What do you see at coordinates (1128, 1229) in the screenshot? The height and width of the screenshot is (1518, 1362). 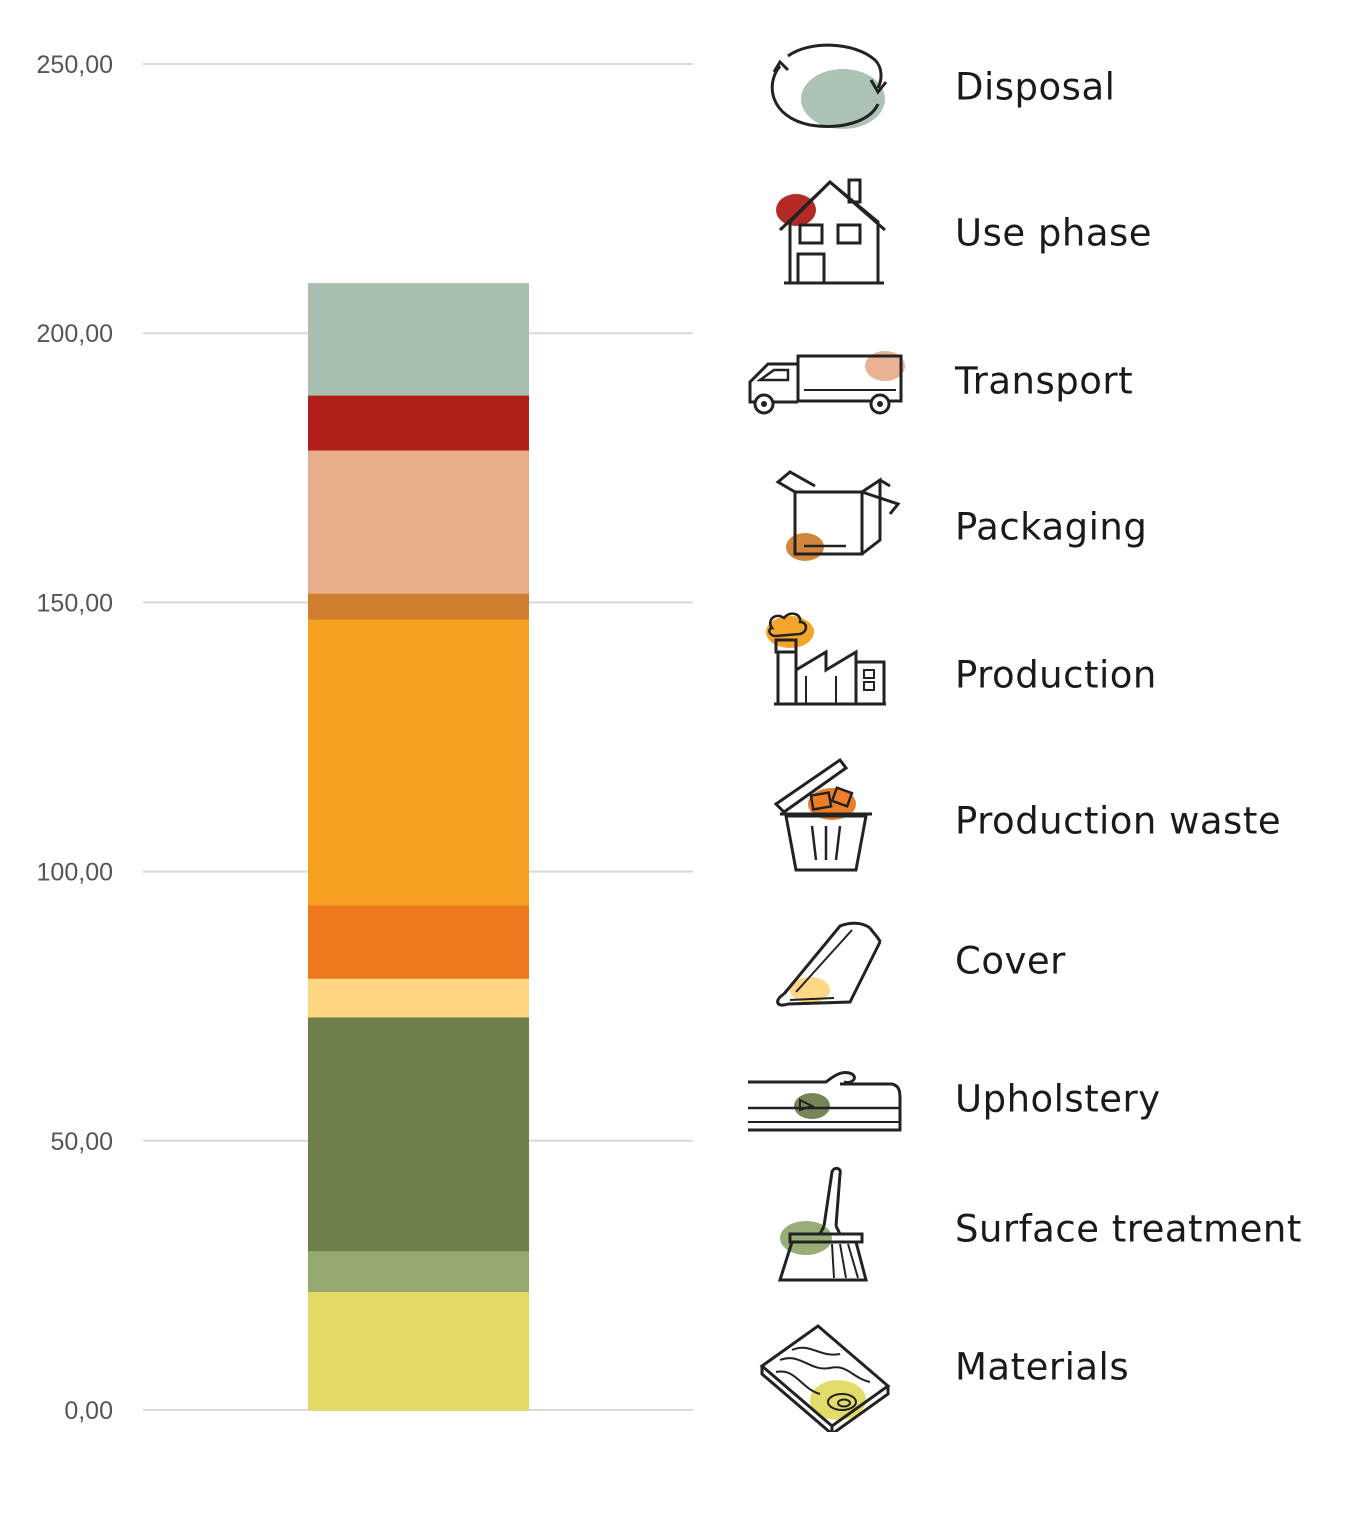 I see `legend-label: Surface treatment` at bounding box center [1128, 1229].